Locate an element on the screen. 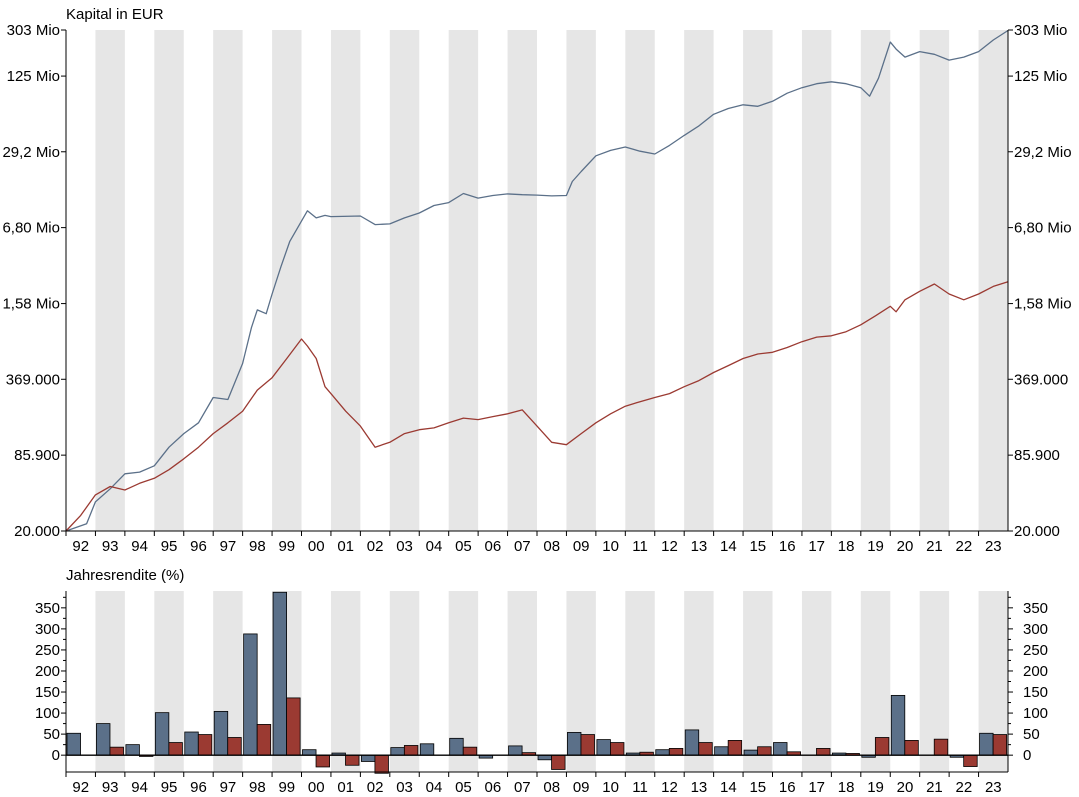  x-tick-label: 18 is located at coordinates (846, 546).